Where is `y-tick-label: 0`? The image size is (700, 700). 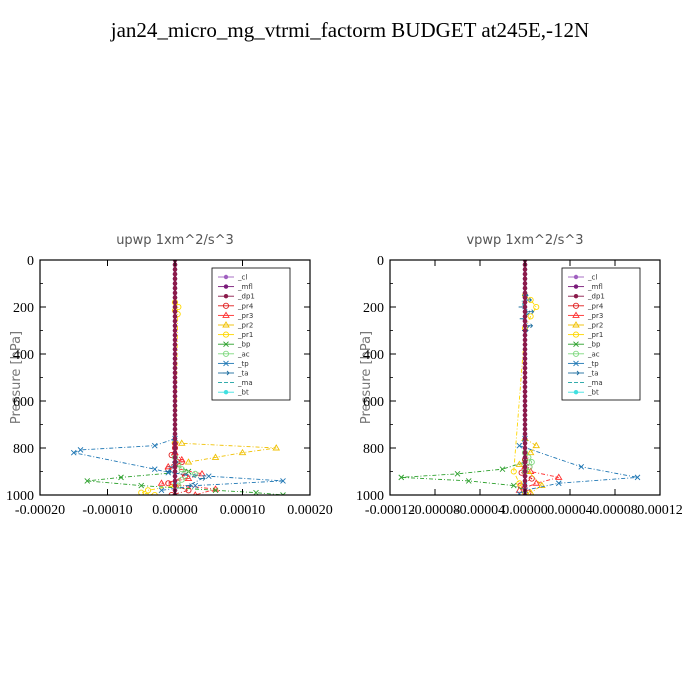
y-tick-label: 0 is located at coordinates (380, 261).